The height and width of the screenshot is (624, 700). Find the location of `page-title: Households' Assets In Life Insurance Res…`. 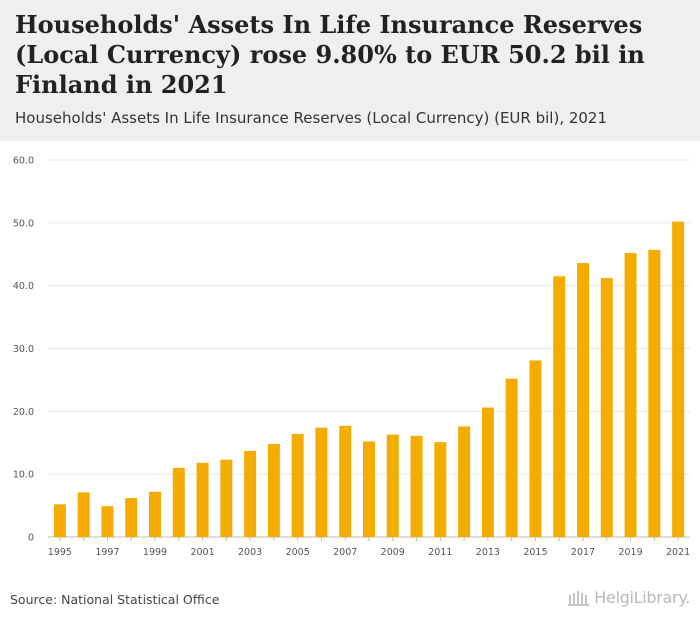

page-title: Households' Assets In Life Insurance Res… is located at coordinates (330, 54).